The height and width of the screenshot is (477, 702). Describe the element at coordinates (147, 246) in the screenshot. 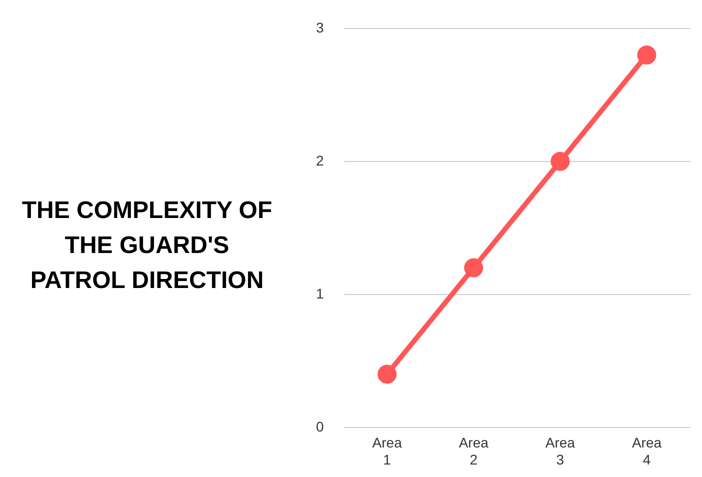

I see `text: THE COMPLEXITY OF THE GUARD'S PATROL DIRECTION` at that location.